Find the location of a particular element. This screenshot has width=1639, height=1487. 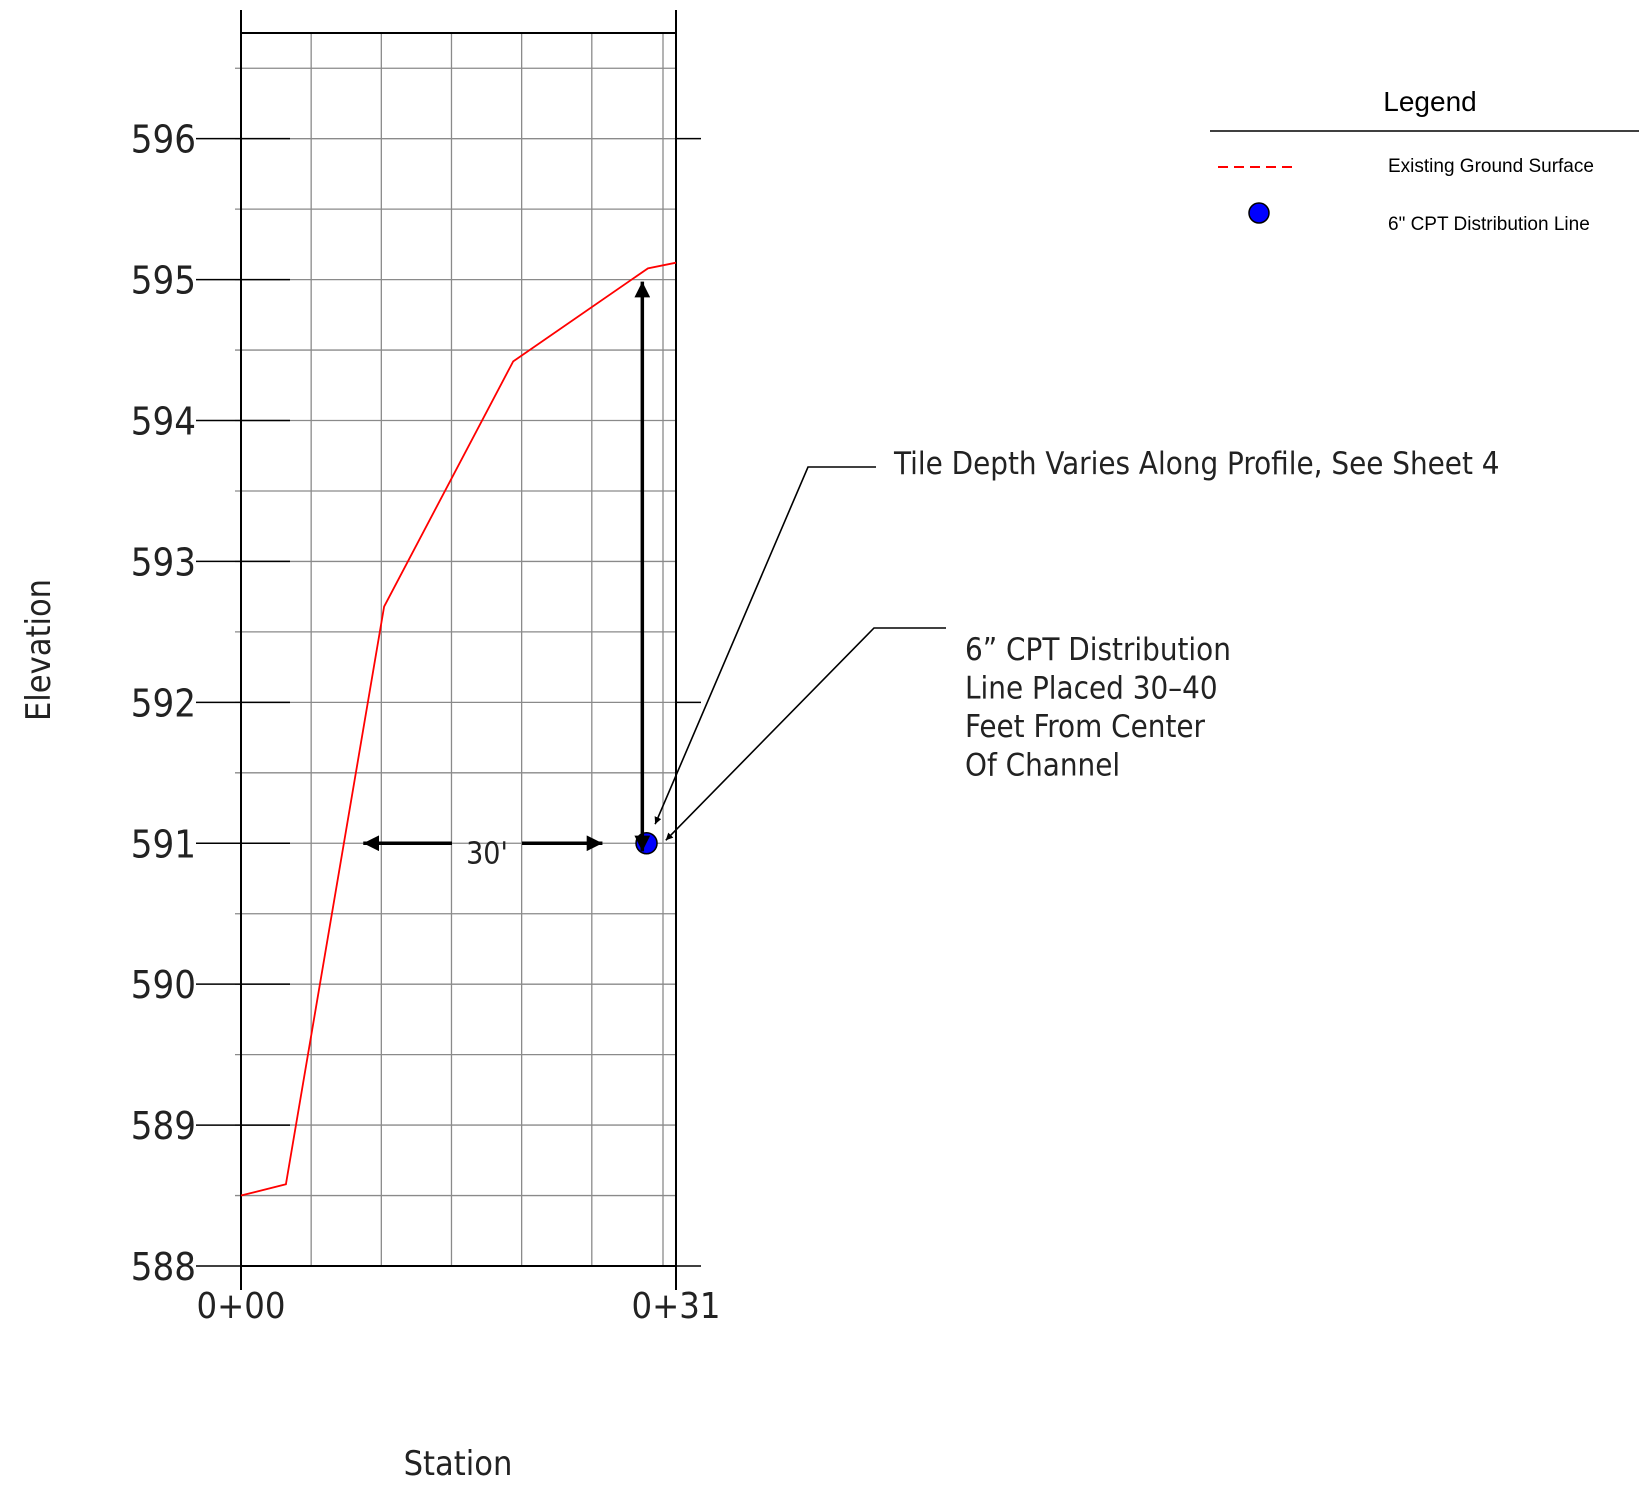

legend-label-cpt-line: 6" CPT Distribution Line is located at coordinates (1489, 224).